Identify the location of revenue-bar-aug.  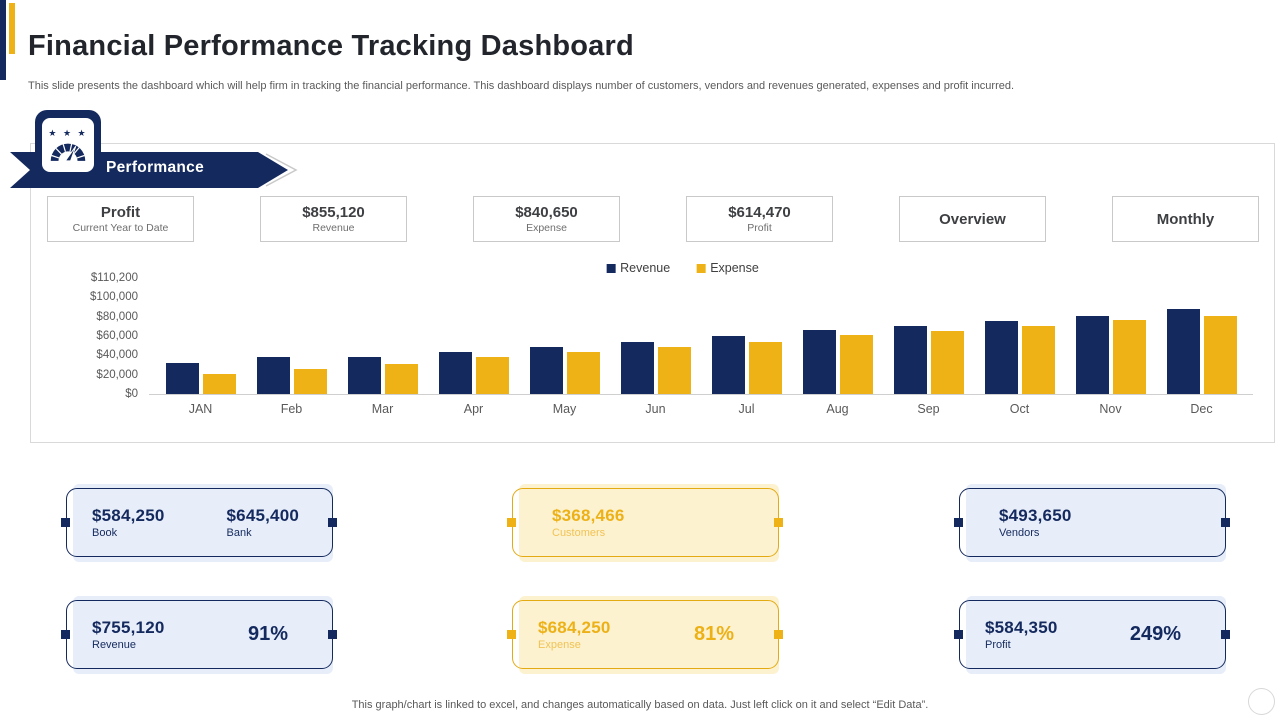
(819, 362).